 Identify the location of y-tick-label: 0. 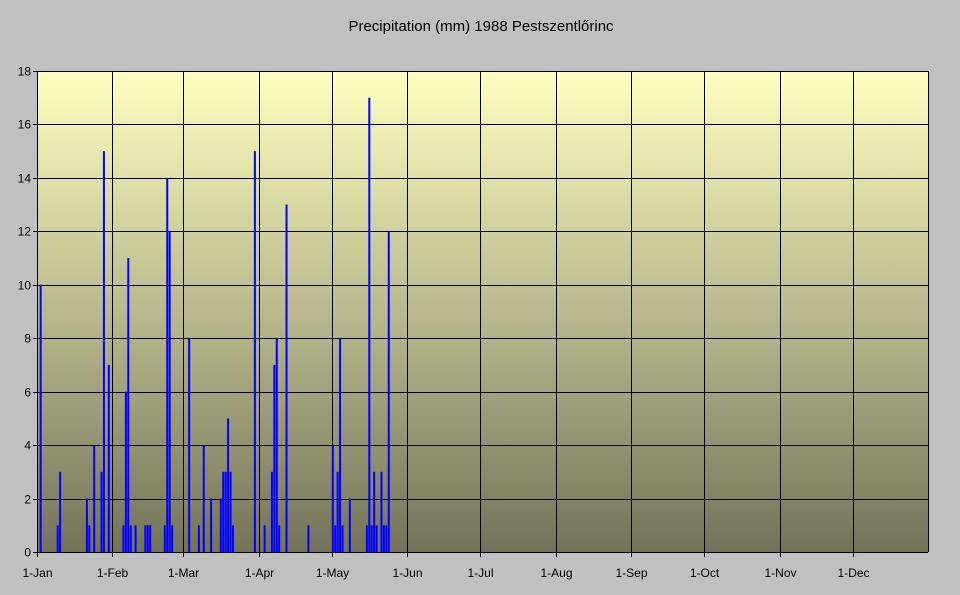
(27, 553).